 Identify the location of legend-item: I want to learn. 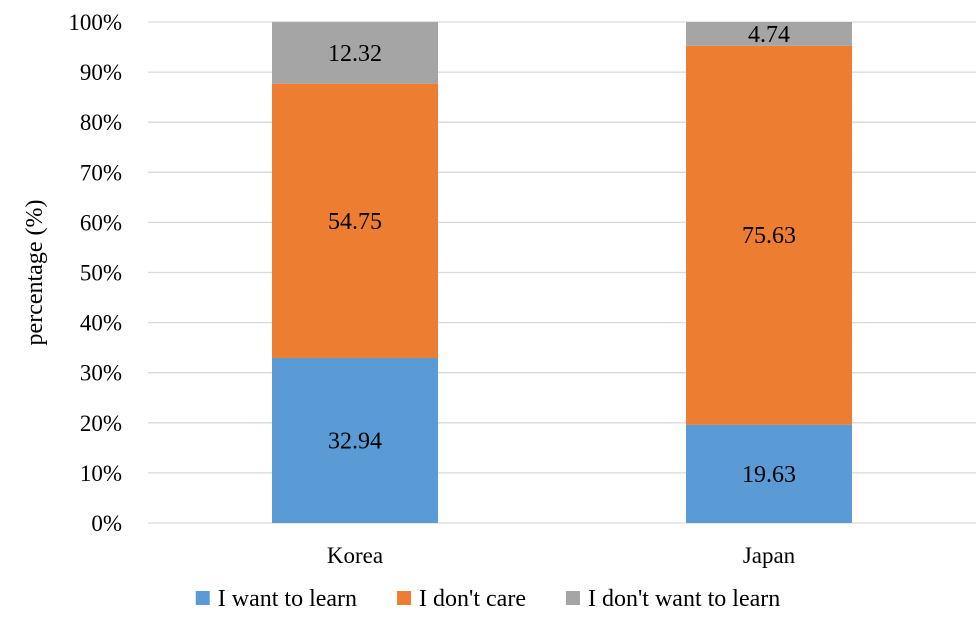
(276, 599).